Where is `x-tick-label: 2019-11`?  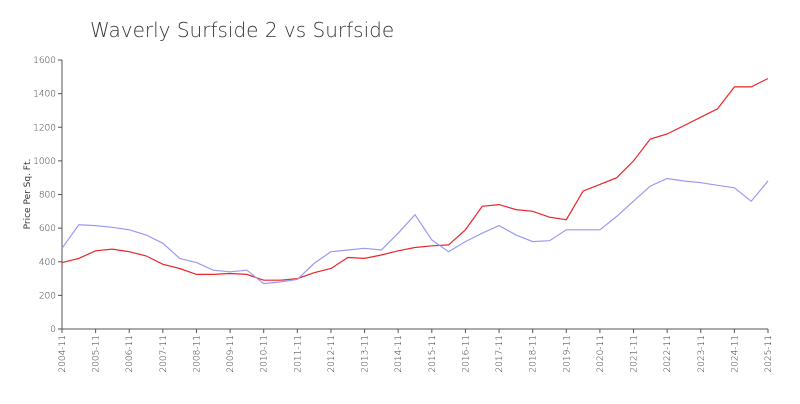
x-tick-label: 2019-11 is located at coordinates (567, 354).